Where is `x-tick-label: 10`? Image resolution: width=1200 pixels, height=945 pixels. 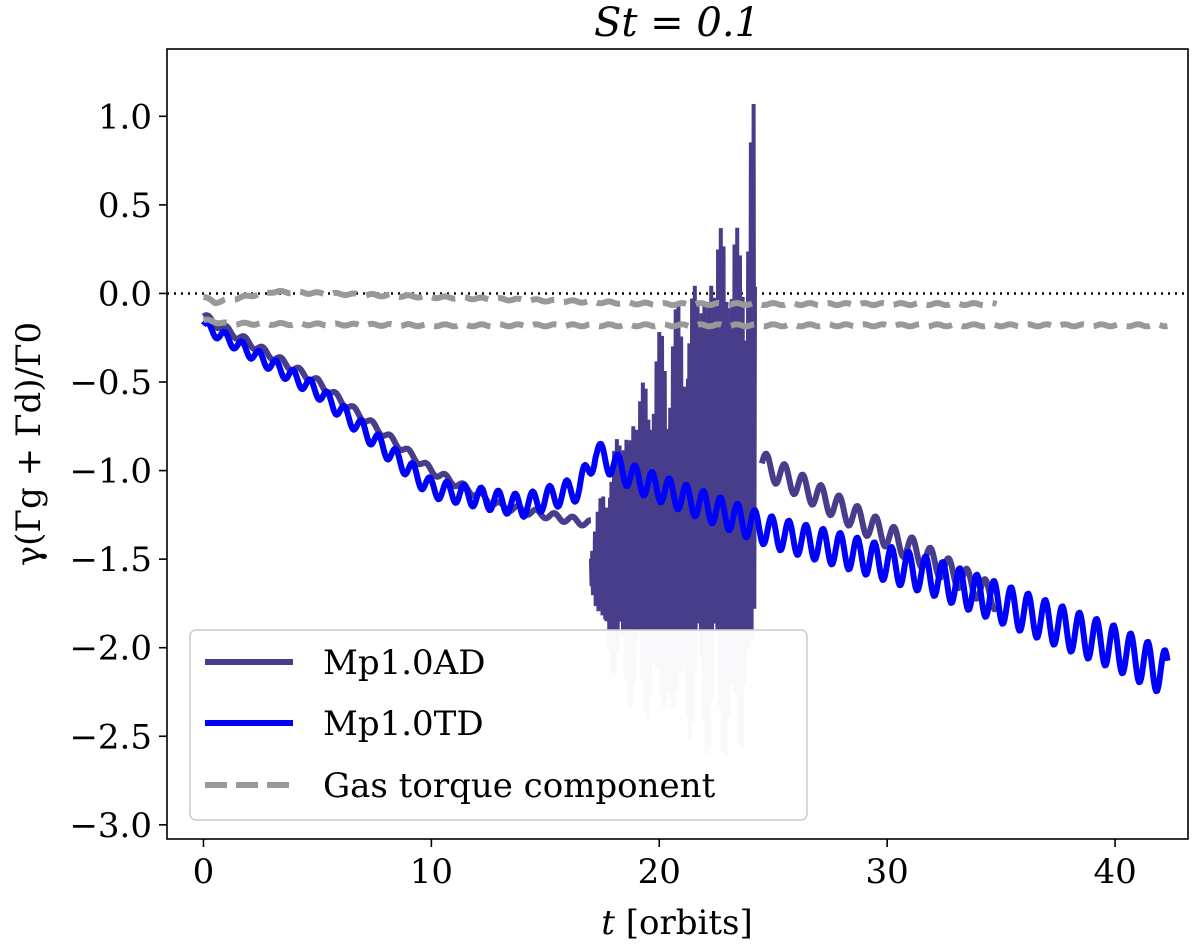
x-tick-label: 10 is located at coordinates (431, 872).